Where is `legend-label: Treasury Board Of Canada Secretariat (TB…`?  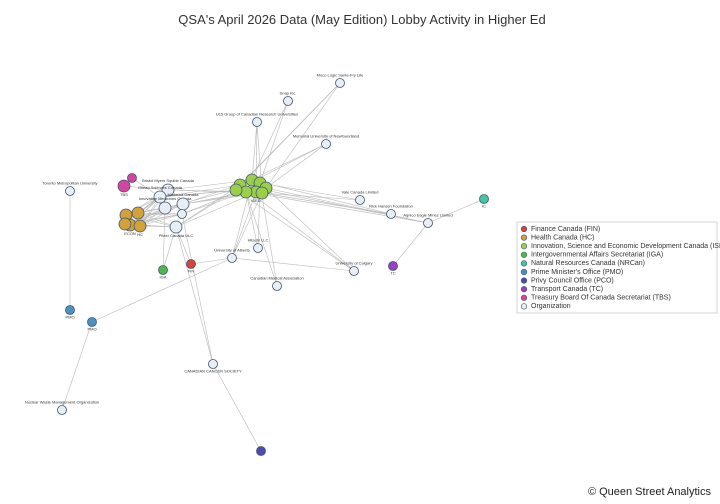 legend-label: Treasury Board Of Canada Secretariat (TB… is located at coordinates (601, 298).